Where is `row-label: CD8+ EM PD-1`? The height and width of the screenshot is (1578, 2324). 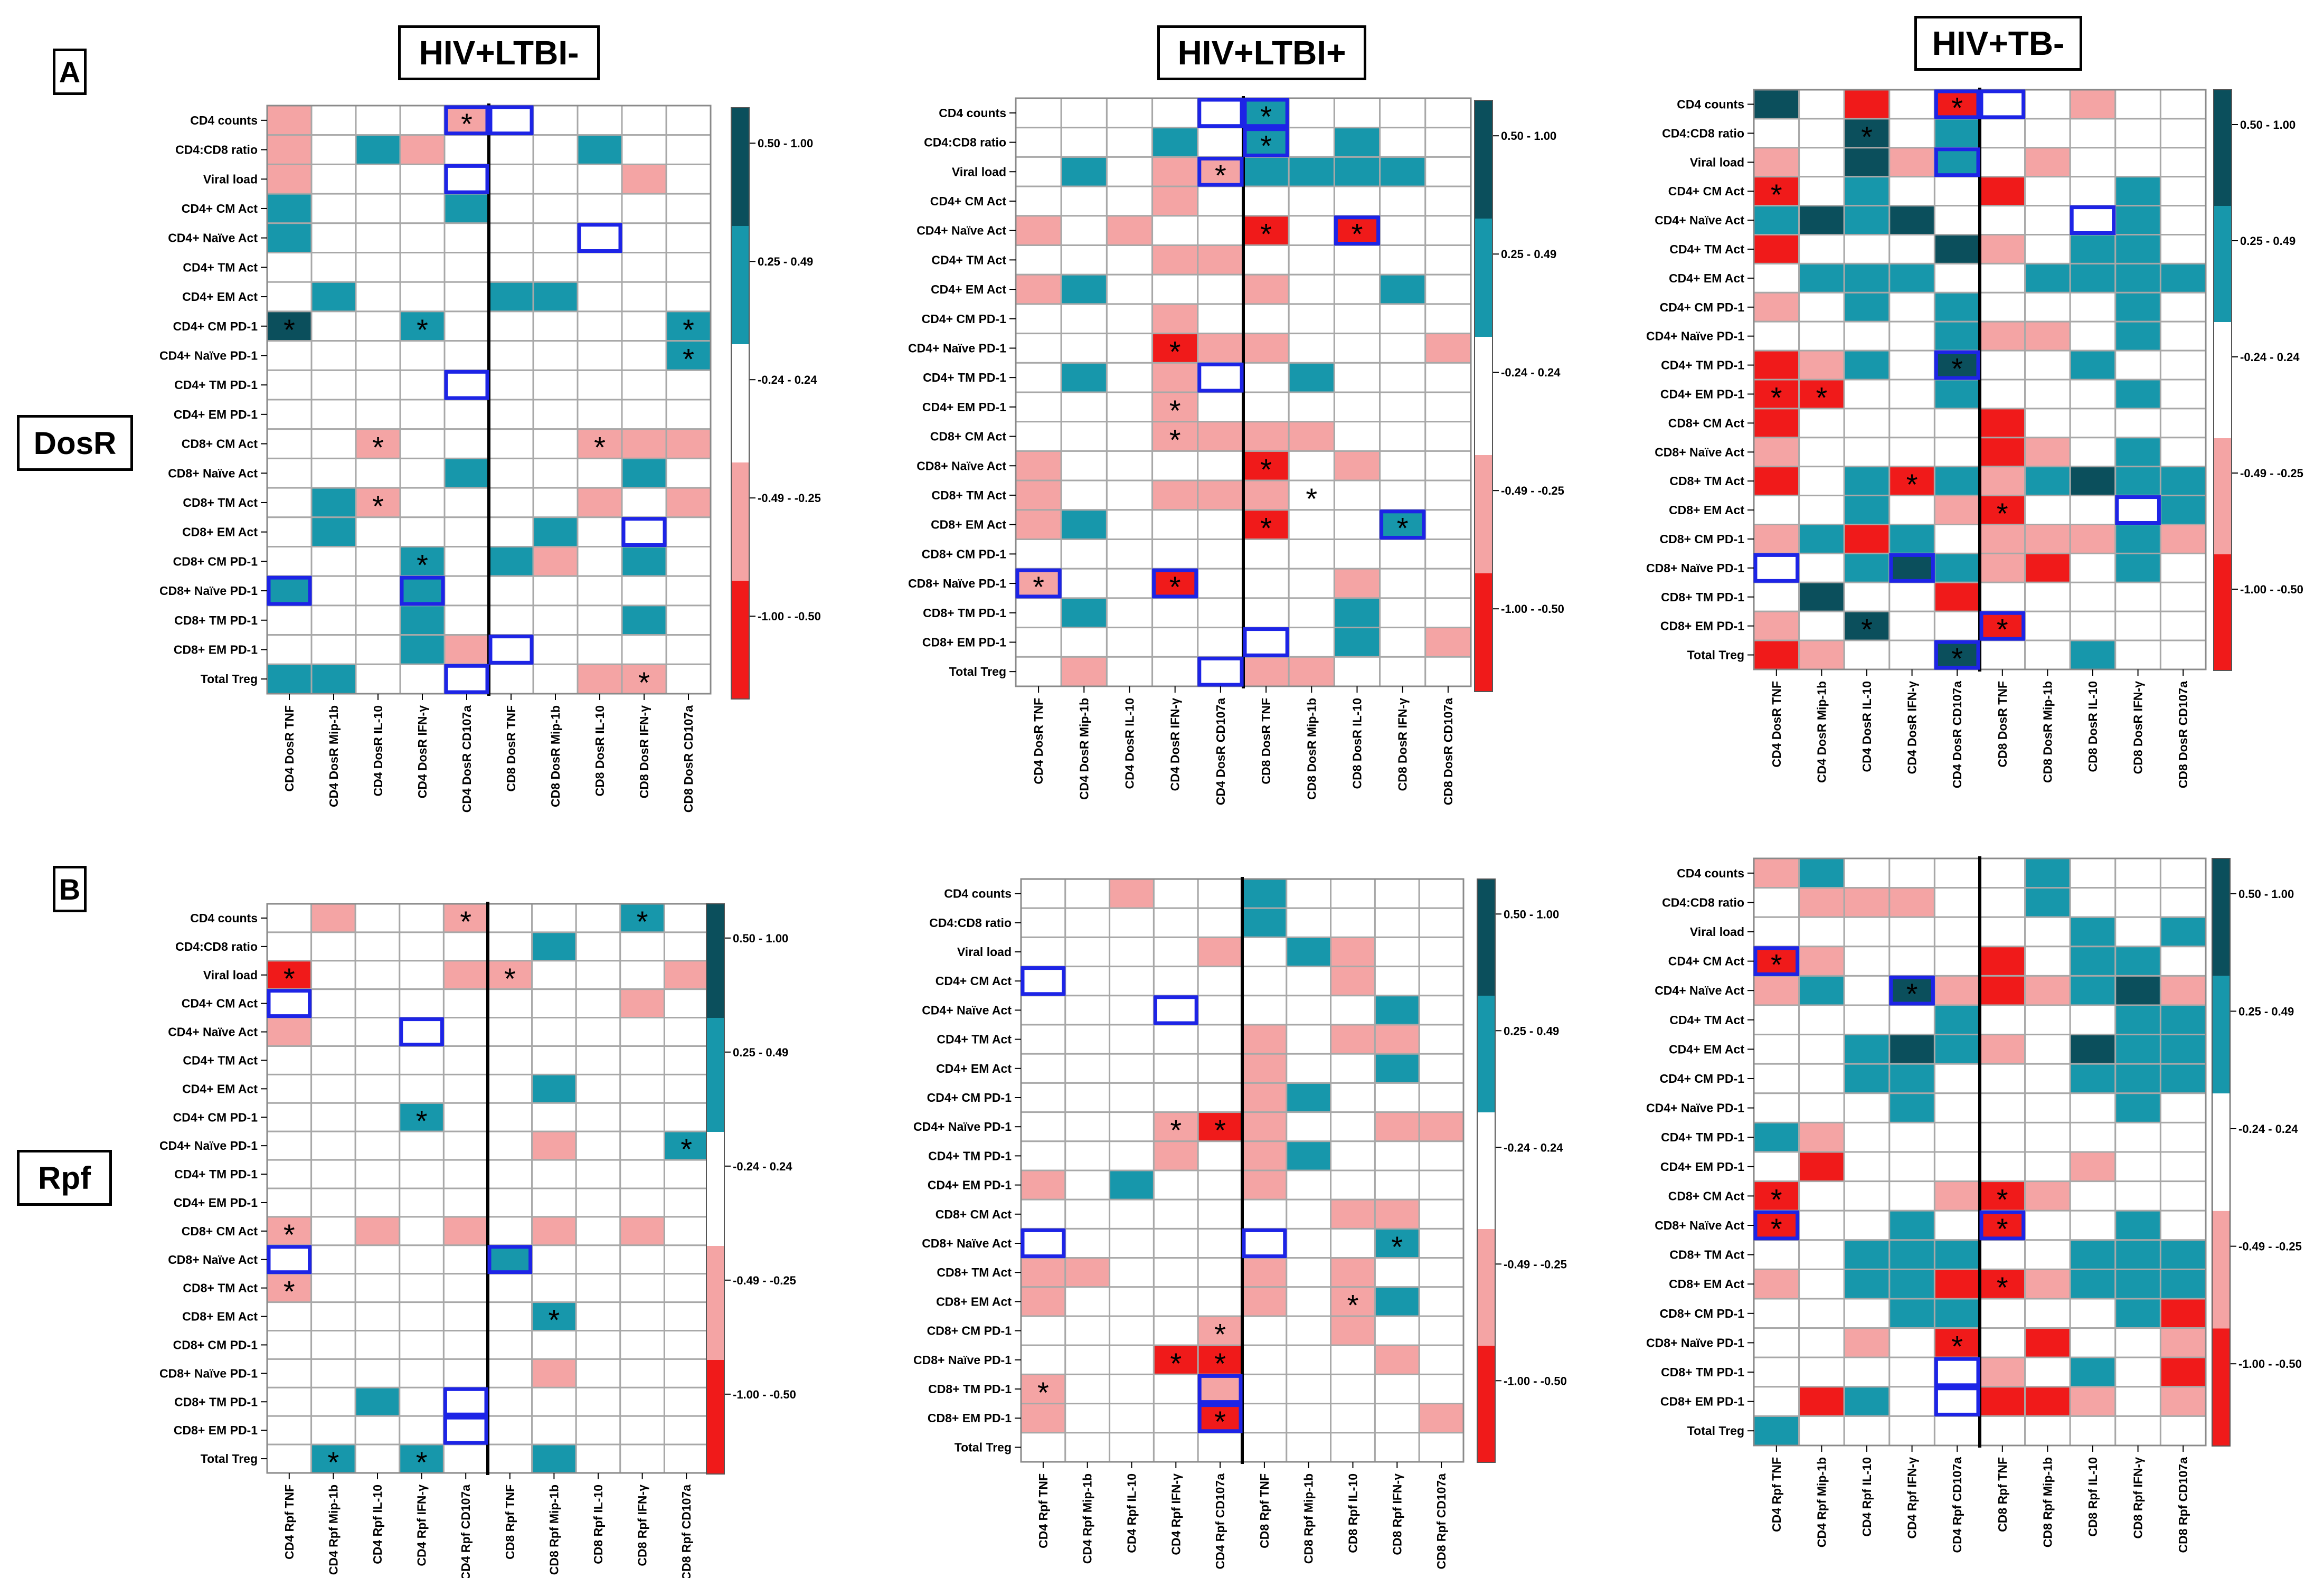
row-label: CD8+ EM PD-1 is located at coordinates (1702, 1402).